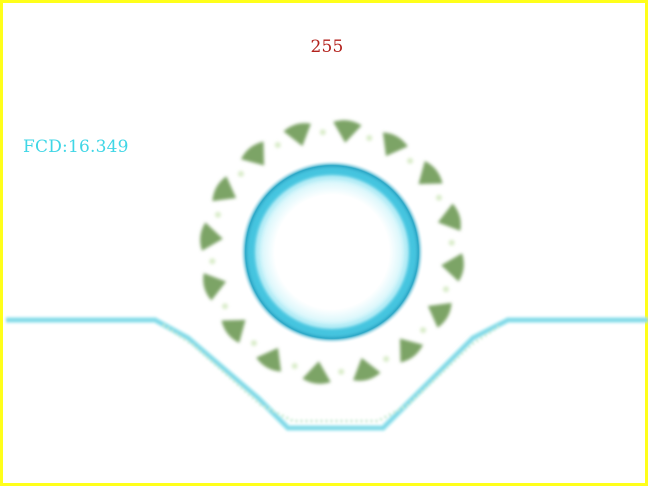  What do you see at coordinates (76, 147) in the screenshot?
I see `fcd-value-label: FCD:16.349` at bounding box center [76, 147].